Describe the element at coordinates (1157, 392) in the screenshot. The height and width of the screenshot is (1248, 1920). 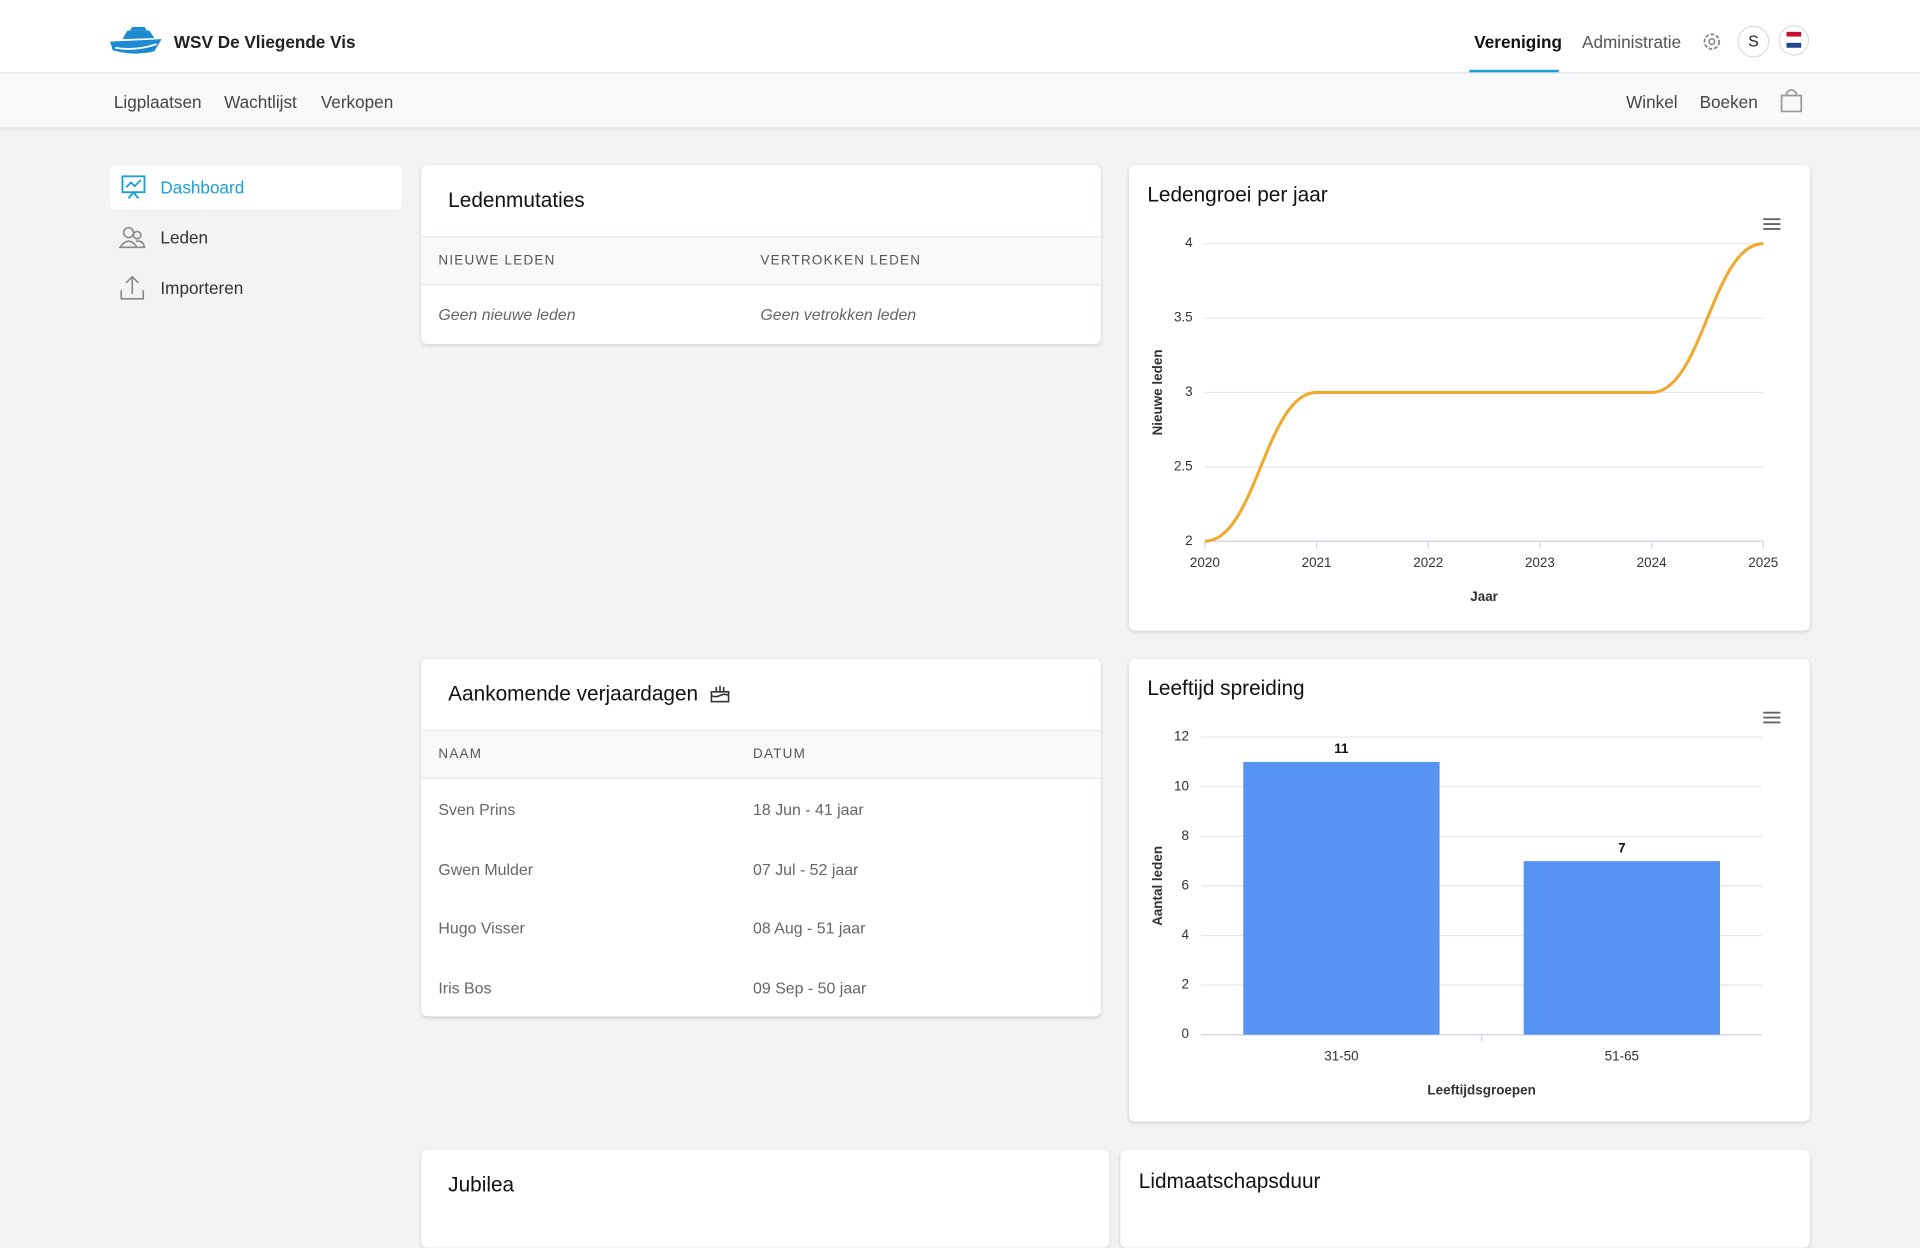
I see `y-axis-label: Nieuwe leden` at that location.